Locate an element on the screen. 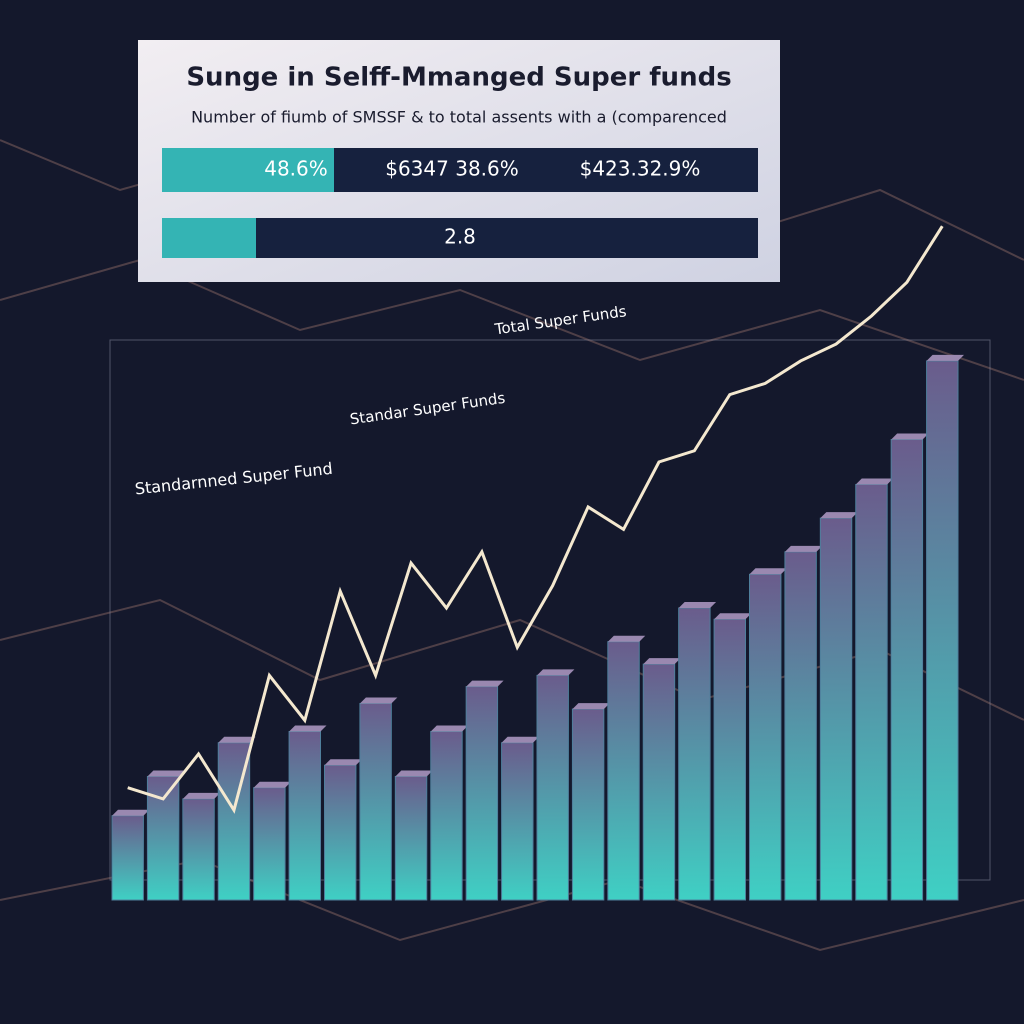 The height and width of the screenshot is (1024, 1024). panel-value: $6347 38.6% is located at coordinates (452, 169).